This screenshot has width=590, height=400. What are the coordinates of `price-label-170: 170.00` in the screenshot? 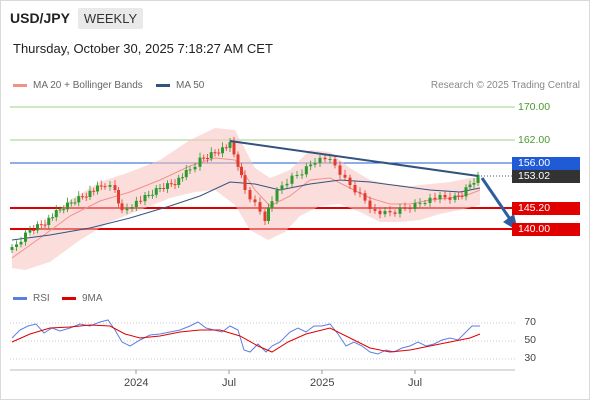 It's located at (534, 107).